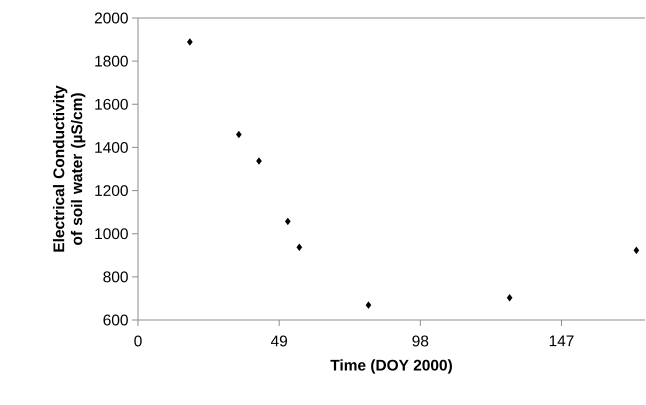 This screenshot has height=405, width=646. I want to click on x-tick-label: 147, so click(562, 341).